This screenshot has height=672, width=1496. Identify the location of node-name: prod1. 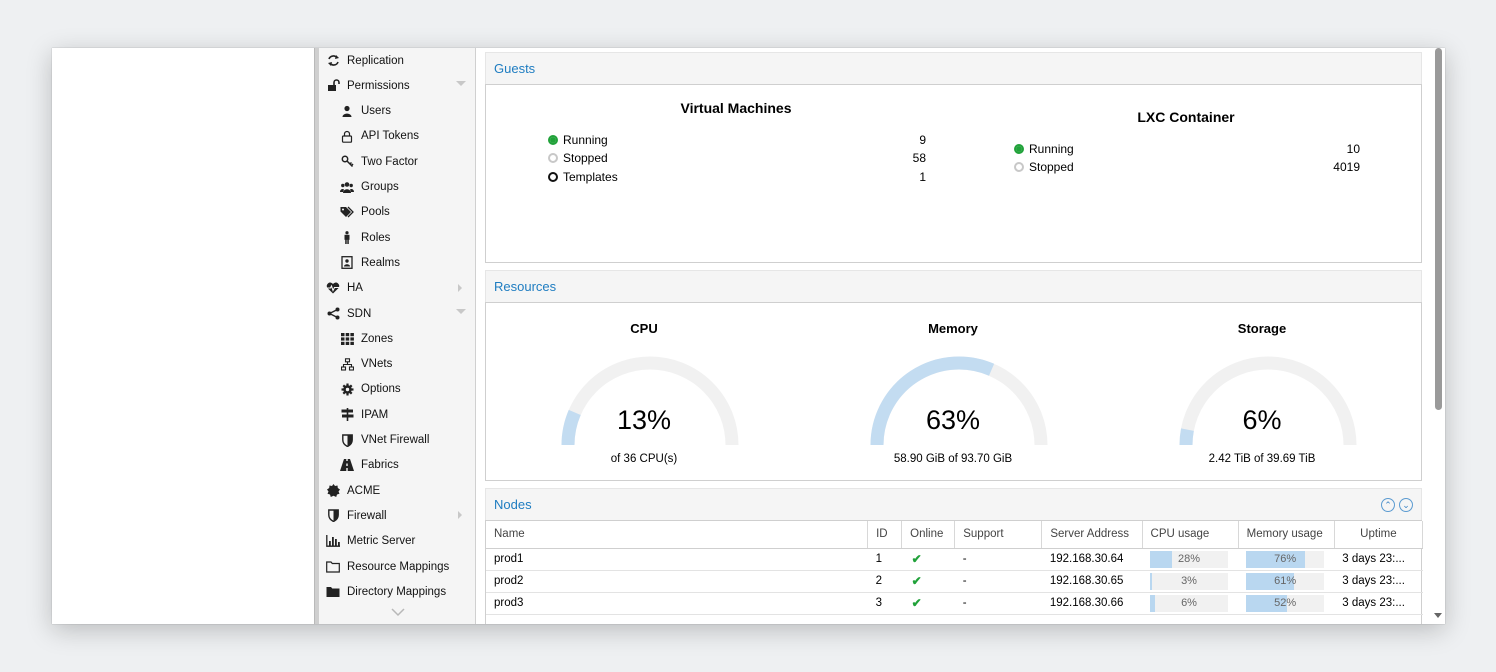
(677, 559).